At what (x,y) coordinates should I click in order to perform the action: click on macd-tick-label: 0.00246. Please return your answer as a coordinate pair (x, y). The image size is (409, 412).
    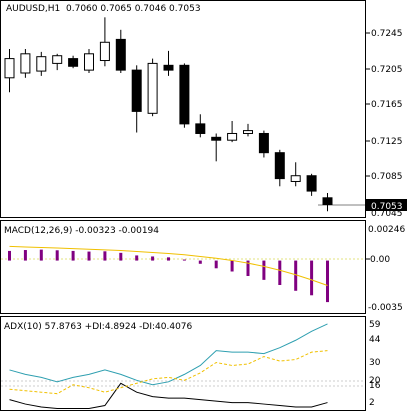
    Looking at the image, I should click on (386, 230).